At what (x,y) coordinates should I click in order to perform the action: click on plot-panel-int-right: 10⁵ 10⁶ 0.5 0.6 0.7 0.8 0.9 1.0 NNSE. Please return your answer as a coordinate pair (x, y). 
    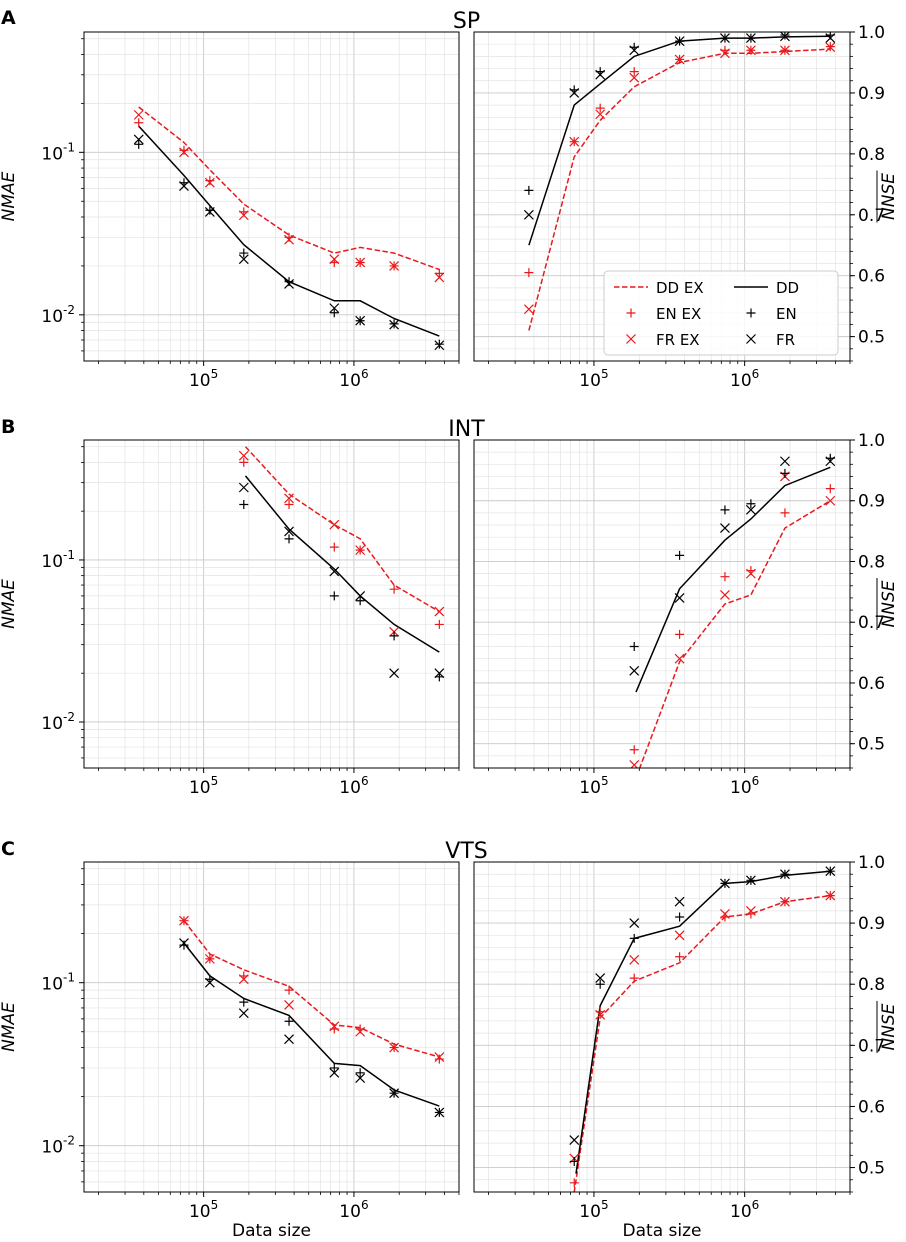
    Looking at the image, I should click on (686, 614).